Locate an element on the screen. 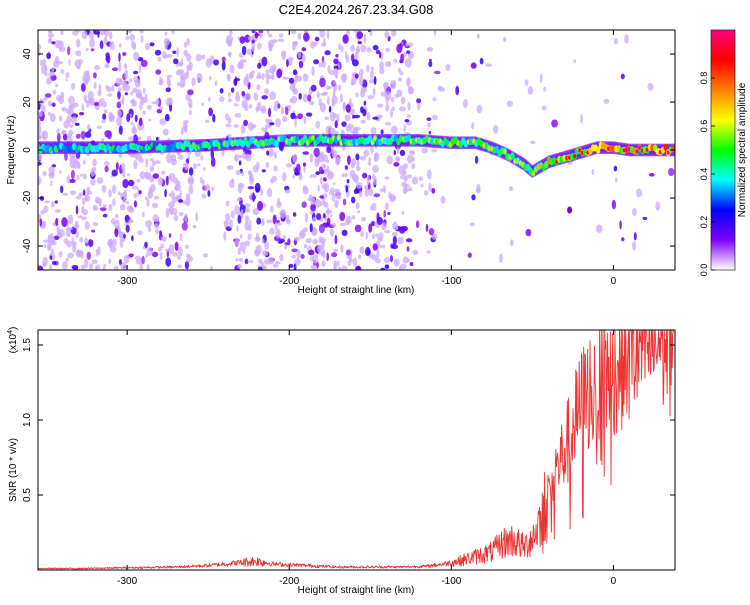 The image size is (750, 605). ridge-peak is located at coordinates (375, 138).